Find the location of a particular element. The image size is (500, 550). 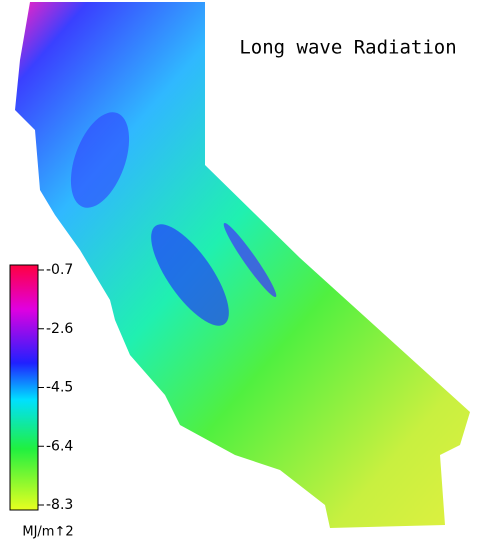

colorbar-tick-label: -6.4 is located at coordinates (59, 446).